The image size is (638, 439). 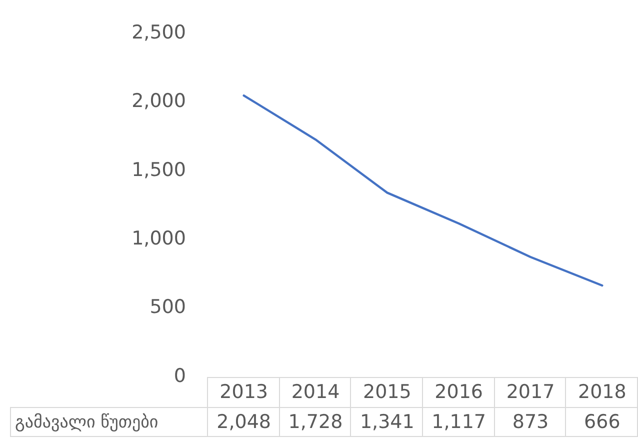 What do you see at coordinates (459, 421) in the screenshot?
I see `data-label: 1,117` at bounding box center [459, 421].